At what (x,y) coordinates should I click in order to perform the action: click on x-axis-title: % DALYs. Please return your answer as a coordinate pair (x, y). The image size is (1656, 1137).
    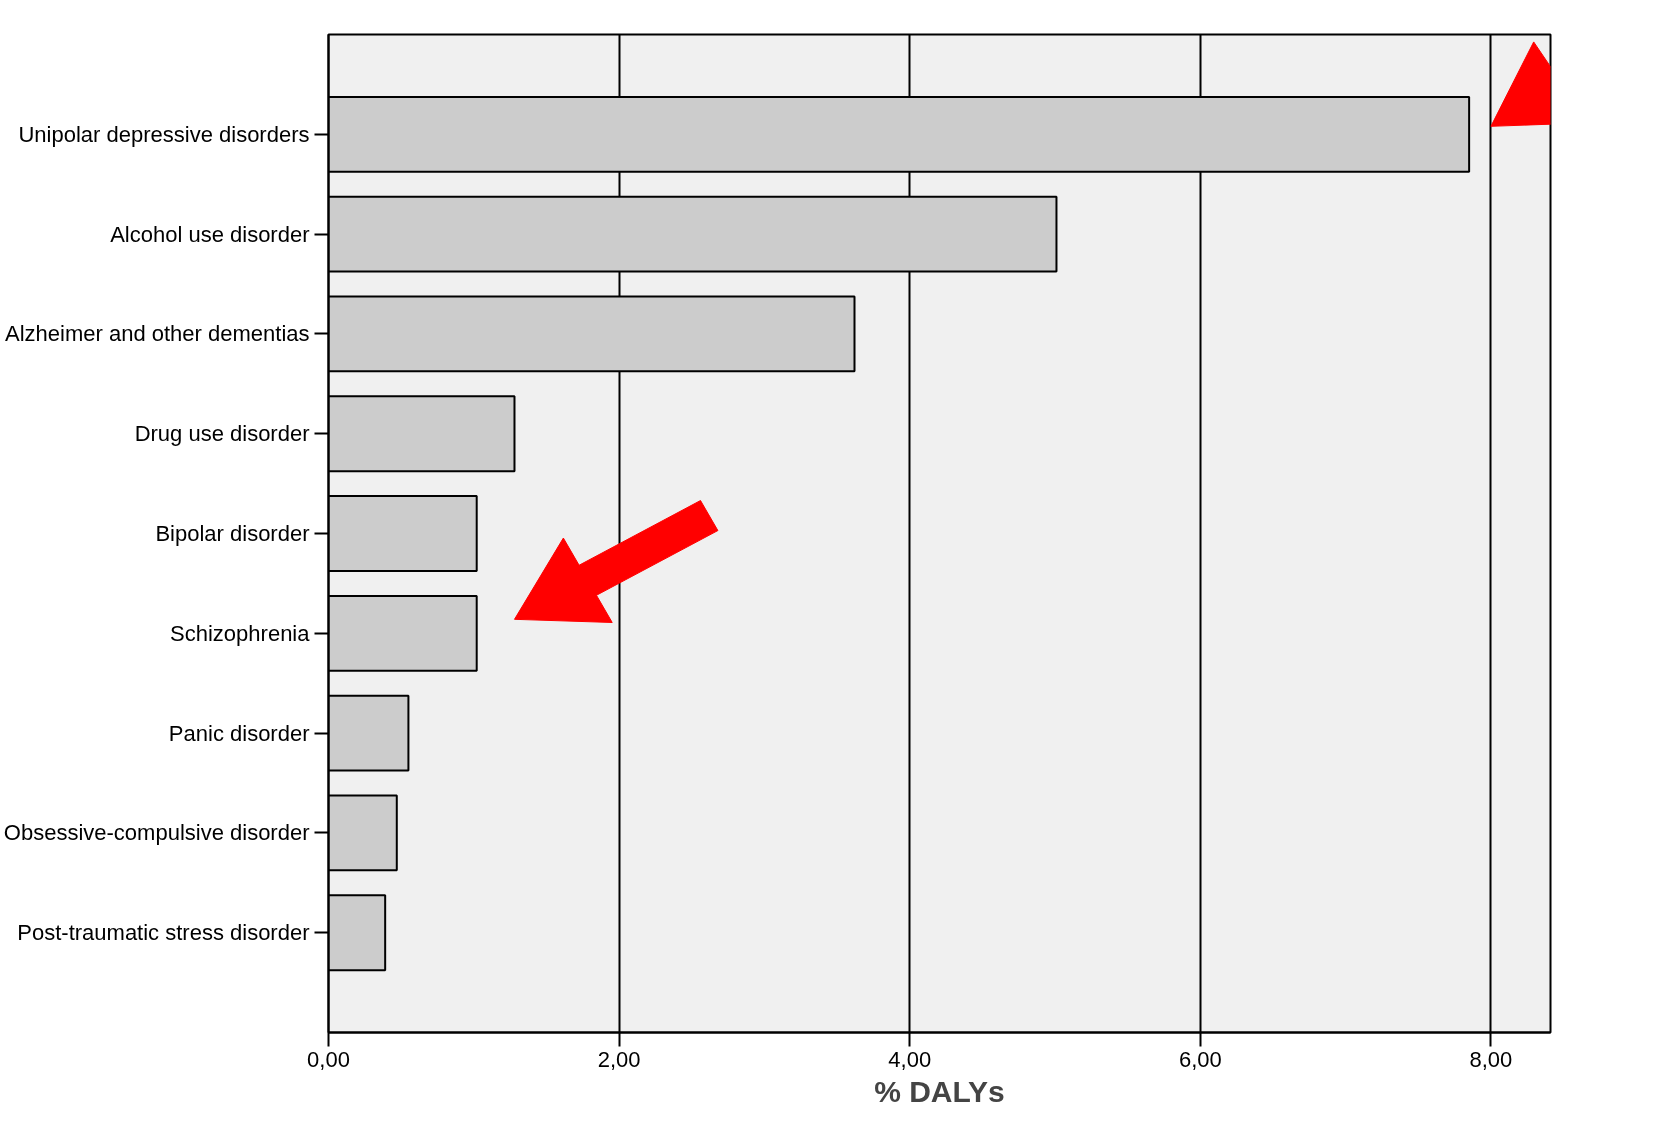
    Looking at the image, I should click on (939, 1091).